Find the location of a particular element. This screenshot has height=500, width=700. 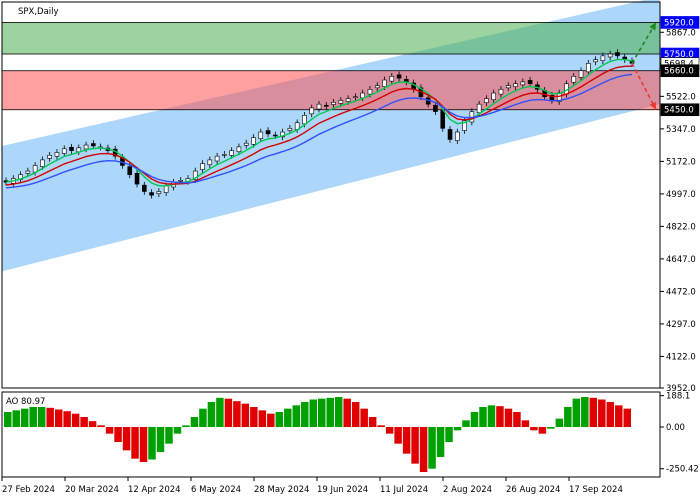

arrowhead-up is located at coordinates (652, 26).